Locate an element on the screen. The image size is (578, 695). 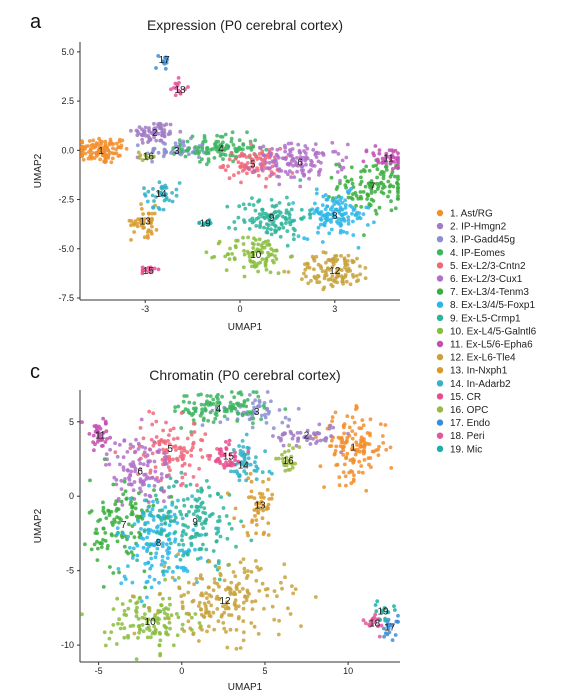
chromatin-cluster-label: 1 is located at coordinates (353, 448).